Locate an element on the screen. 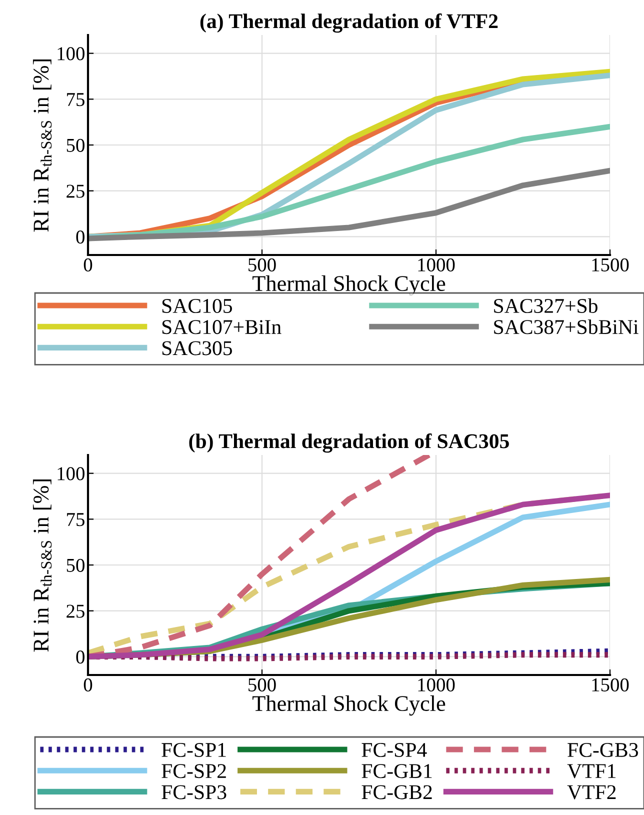 Image resolution: width=644 pixels, height=815 pixels. legend-label: VTF2 is located at coordinates (591, 792).